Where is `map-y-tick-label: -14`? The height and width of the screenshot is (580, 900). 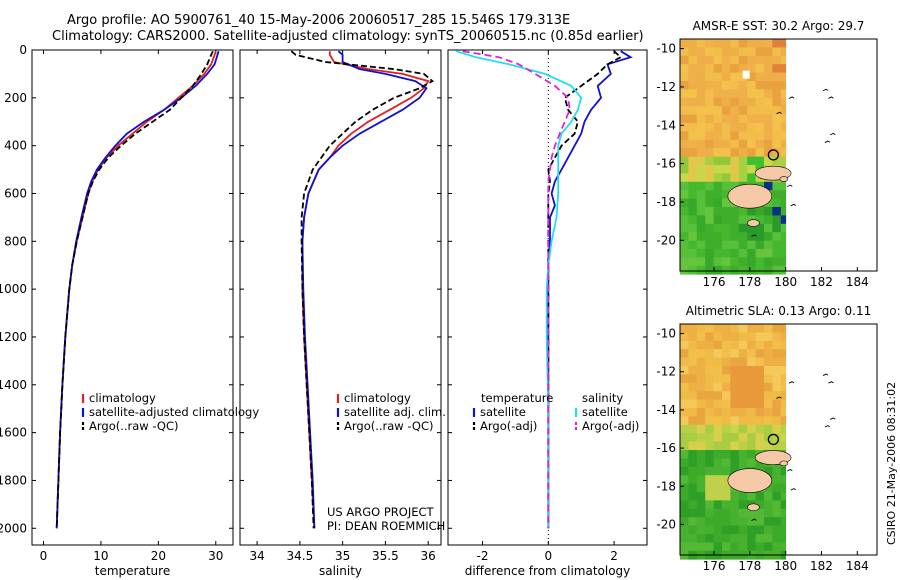 map-y-tick-label: -14 is located at coordinates (666, 125).